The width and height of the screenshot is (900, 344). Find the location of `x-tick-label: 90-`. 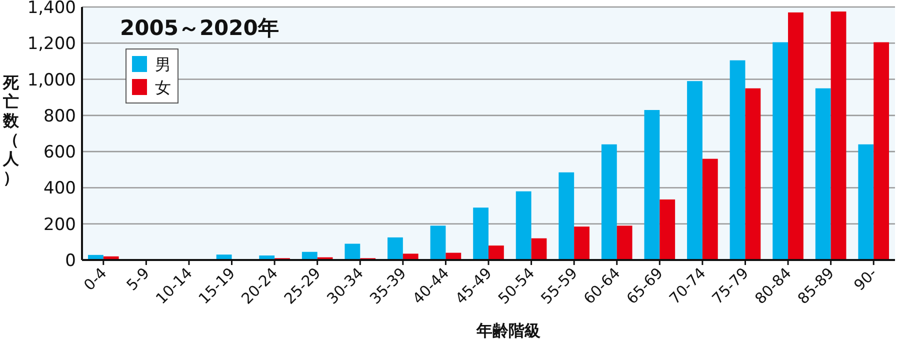

x-tick-label: 90- is located at coordinates (865, 279).